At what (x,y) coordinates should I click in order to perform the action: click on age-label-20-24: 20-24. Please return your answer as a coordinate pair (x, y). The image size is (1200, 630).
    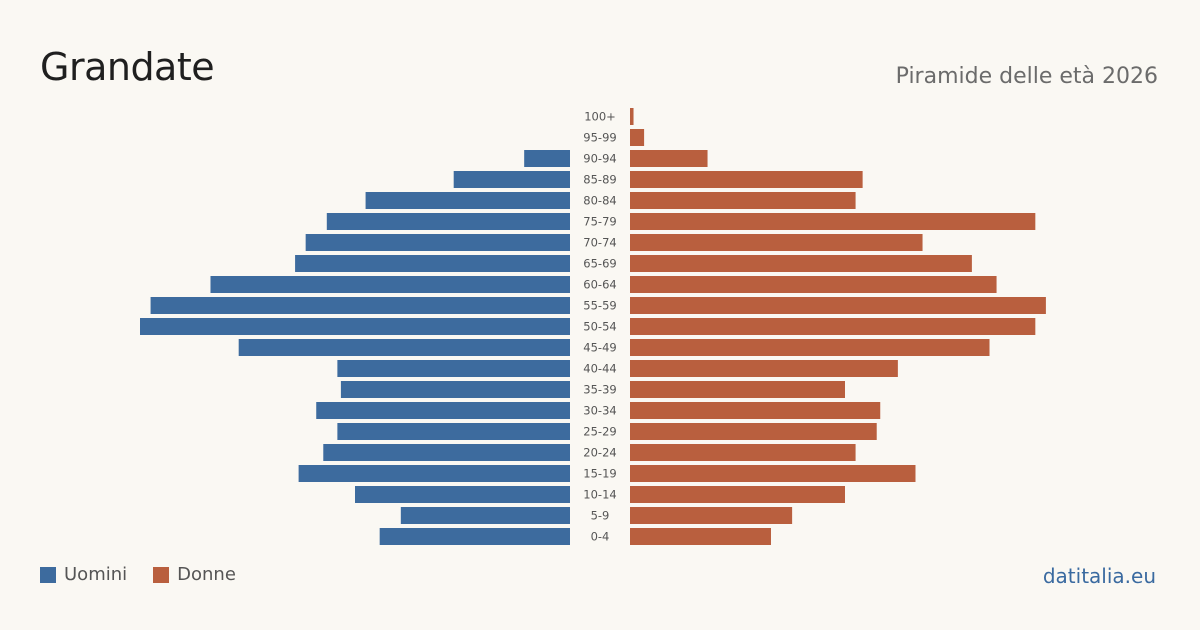
    Looking at the image, I should click on (599, 453).